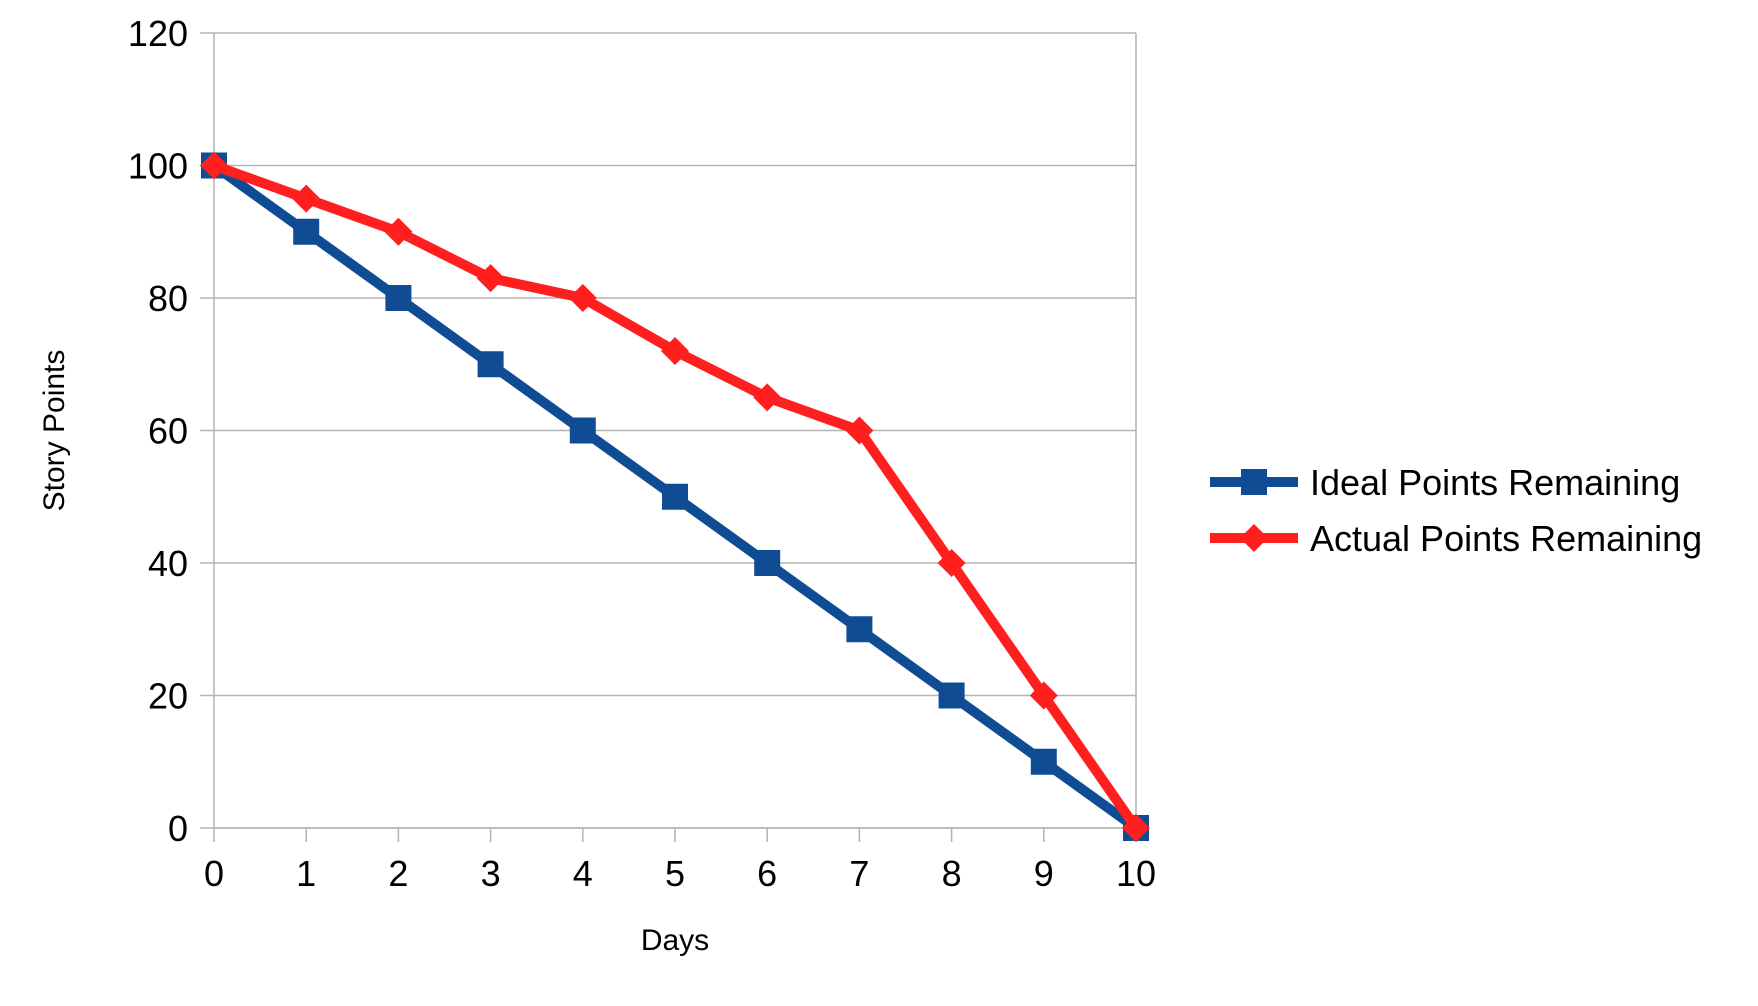  What do you see at coordinates (1495, 482) in the screenshot?
I see `legend-label: Ideal Points Remaining` at bounding box center [1495, 482].